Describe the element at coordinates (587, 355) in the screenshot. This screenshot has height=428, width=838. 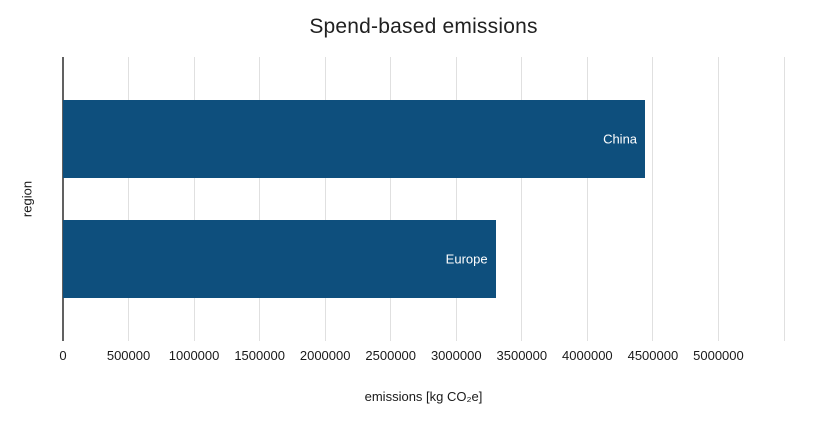
I see `x-tick-label: 4000000` at that location.